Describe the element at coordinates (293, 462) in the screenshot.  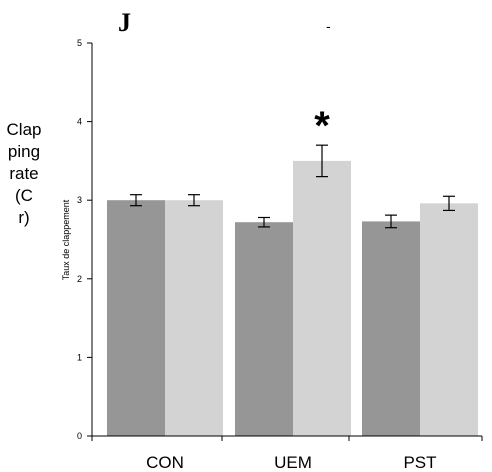
I see `category-label: UEM` at that location.